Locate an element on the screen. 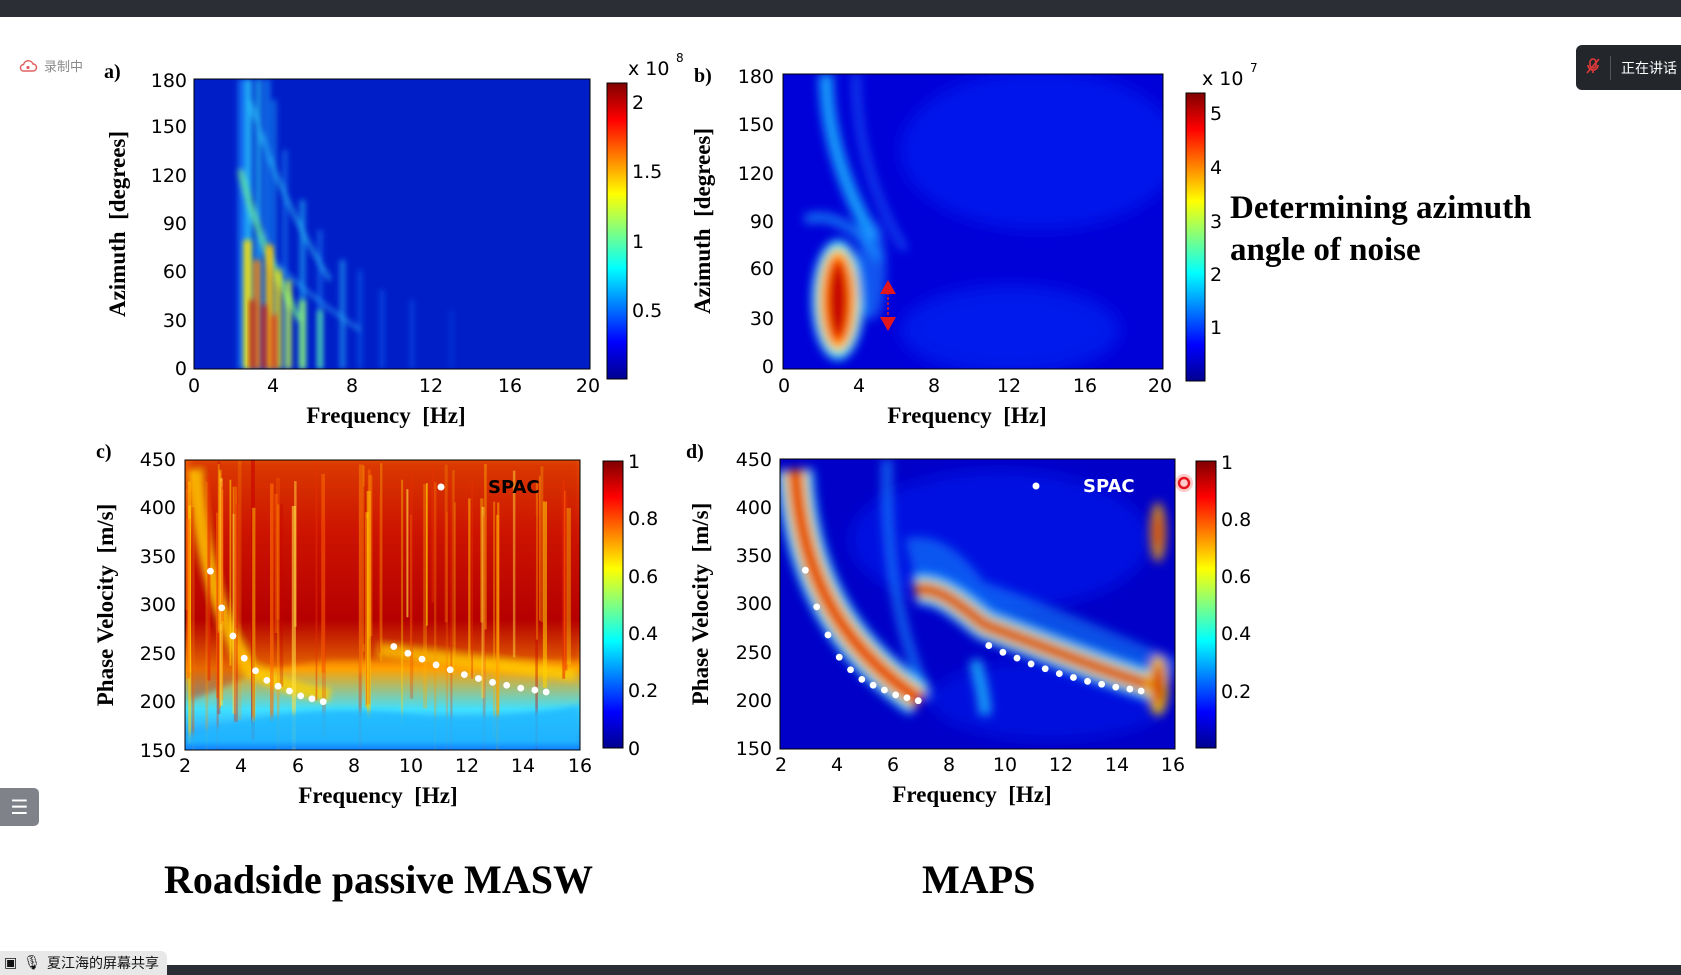 This screenshot has height=975, width=1681. c-cbar-tick-4: 0.8 is located at coordinates (643, 519).